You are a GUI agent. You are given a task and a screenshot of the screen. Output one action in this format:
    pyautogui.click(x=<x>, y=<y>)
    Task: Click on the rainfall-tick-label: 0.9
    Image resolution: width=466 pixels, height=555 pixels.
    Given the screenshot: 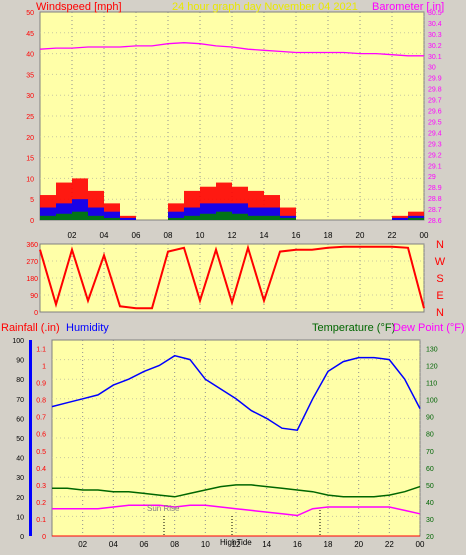 What is the action you would take?
    pyautogui.click(x=41, y=384)
    